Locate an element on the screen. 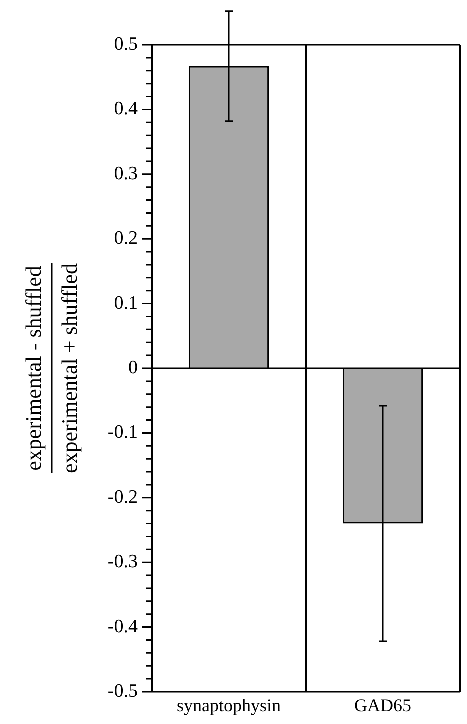  y-tick-label: -0.2 is located at coordinates (123, 497).